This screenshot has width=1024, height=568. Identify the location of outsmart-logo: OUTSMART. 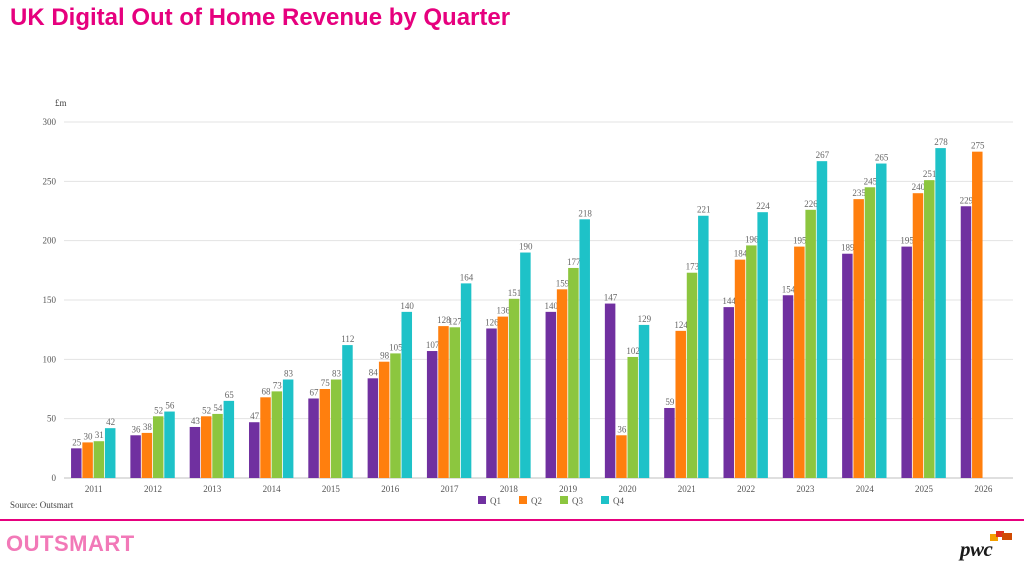
(70, 543).